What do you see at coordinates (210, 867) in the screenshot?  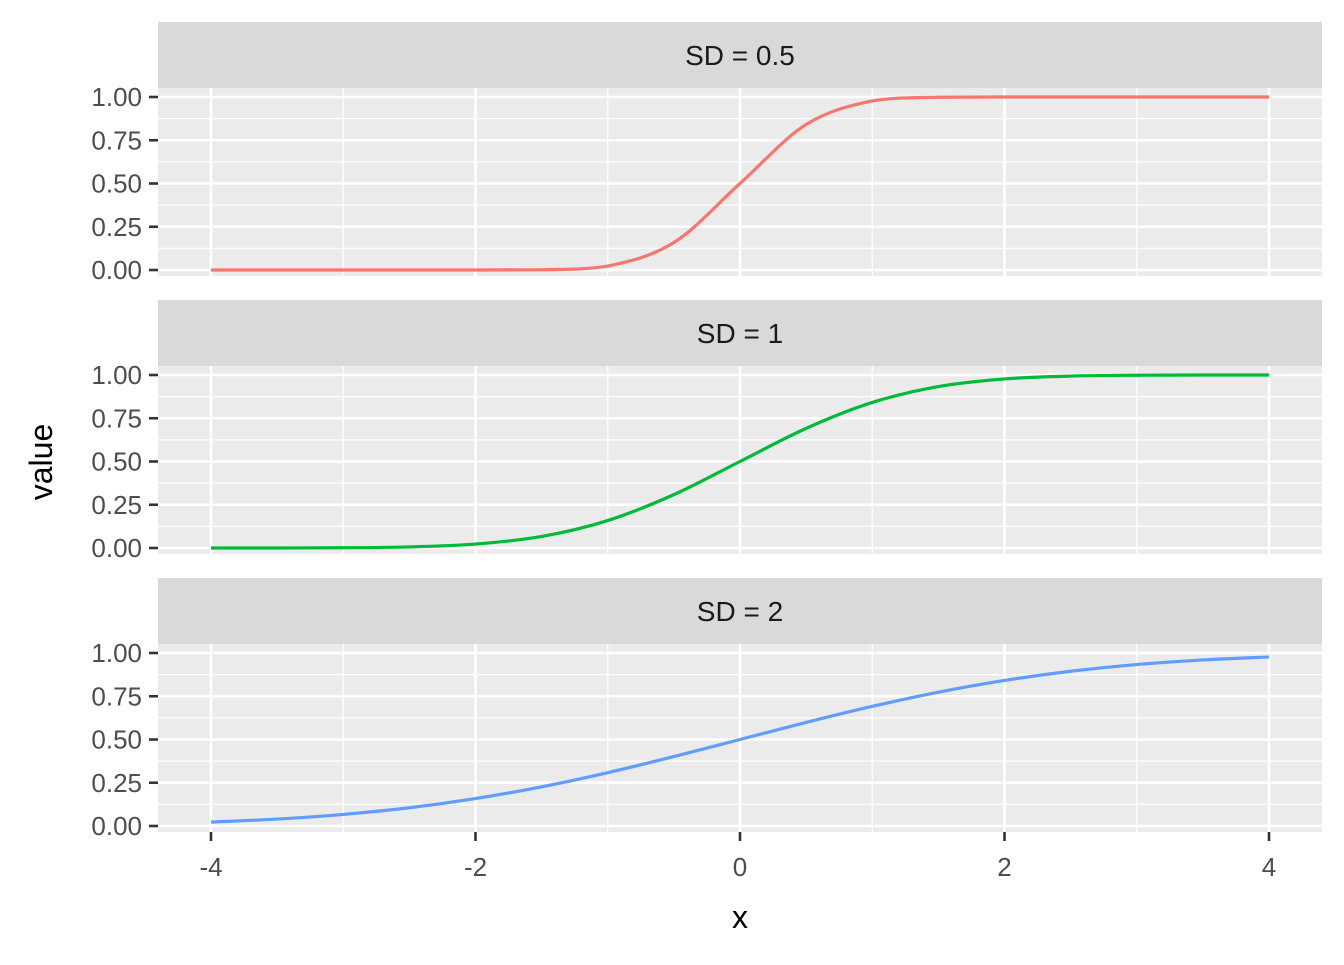 I see `x-tick-label: -4` at bounding box center [210, 867].